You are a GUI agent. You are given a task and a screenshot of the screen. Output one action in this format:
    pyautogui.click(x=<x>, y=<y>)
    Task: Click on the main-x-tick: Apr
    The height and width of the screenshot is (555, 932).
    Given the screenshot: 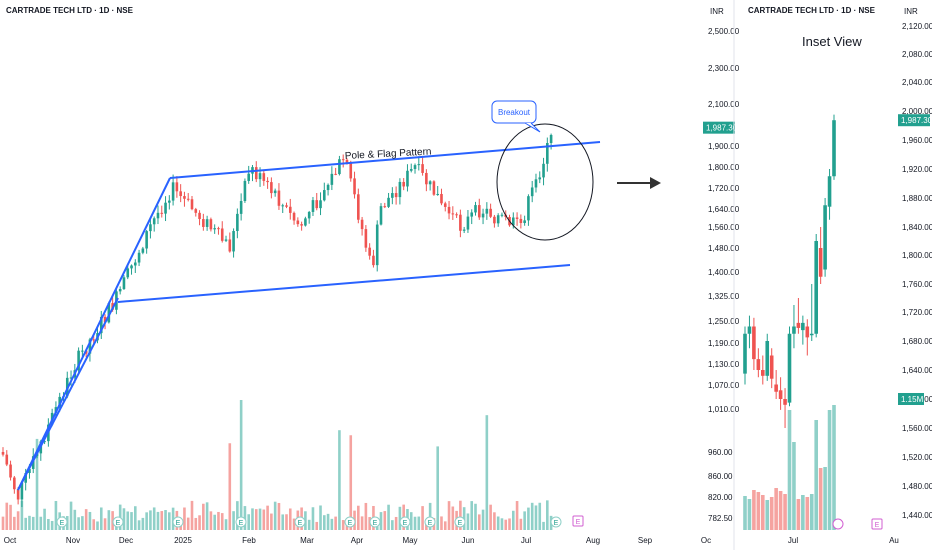 What is the action you would take?
    pyautogui.click(x=357, y=540)
    